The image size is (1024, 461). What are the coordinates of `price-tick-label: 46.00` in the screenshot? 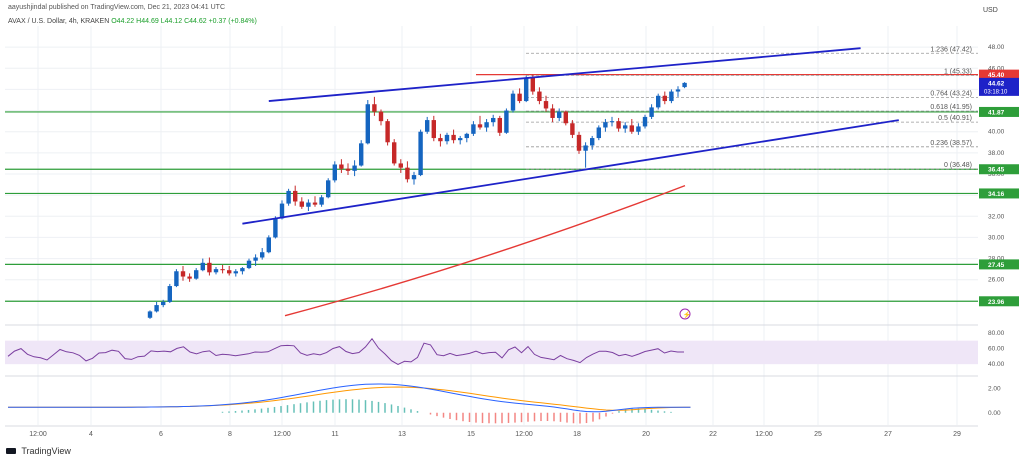 It's located at (996, 68).